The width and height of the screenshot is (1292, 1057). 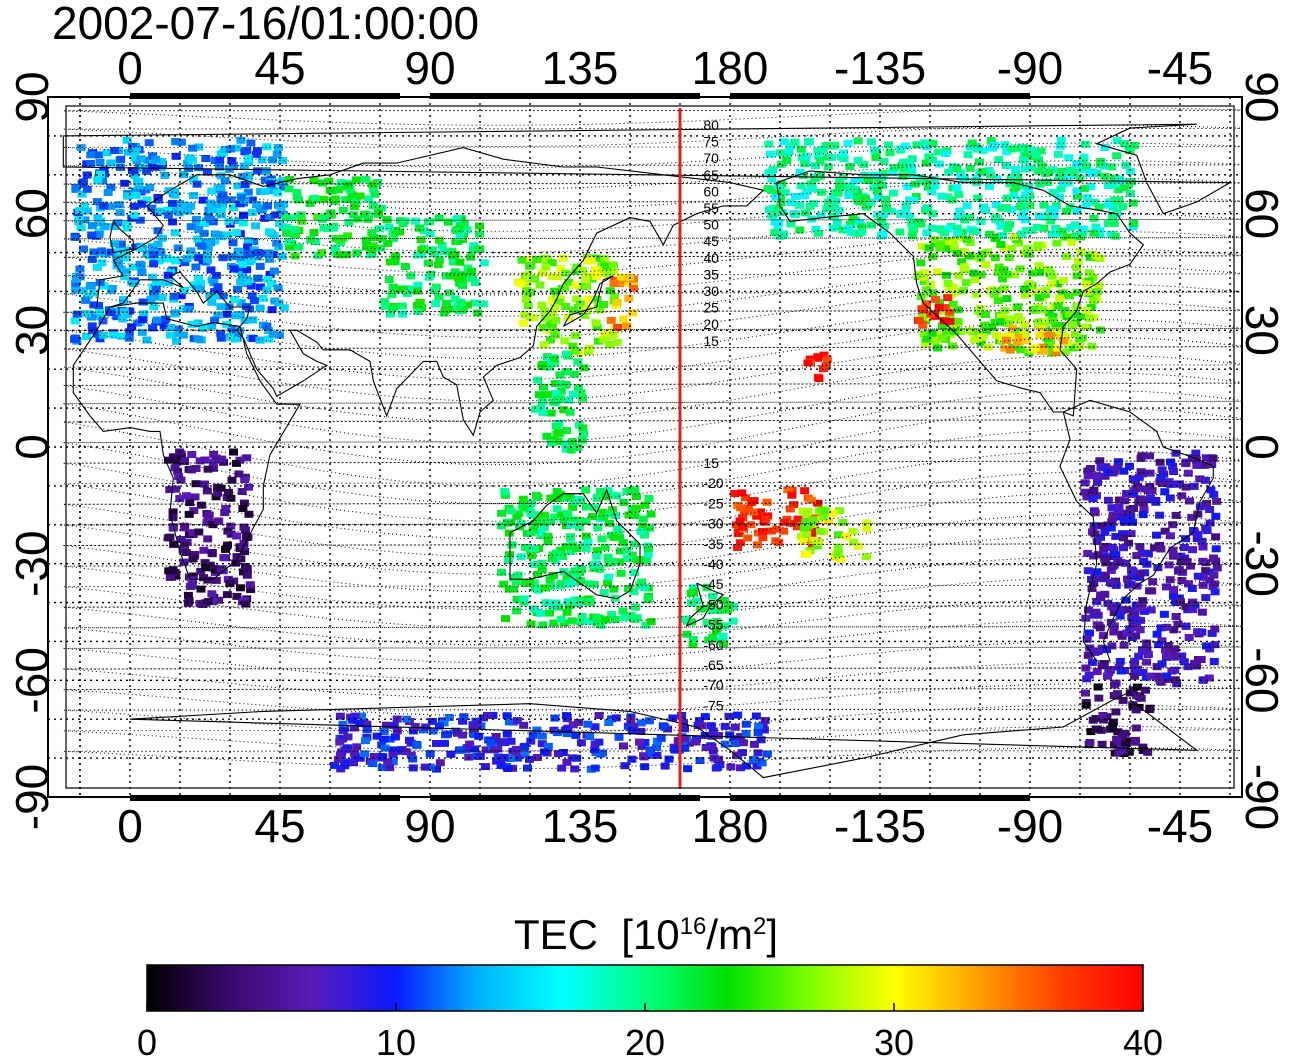 I want to click on tec-region-california, so click(x=934, y=311).